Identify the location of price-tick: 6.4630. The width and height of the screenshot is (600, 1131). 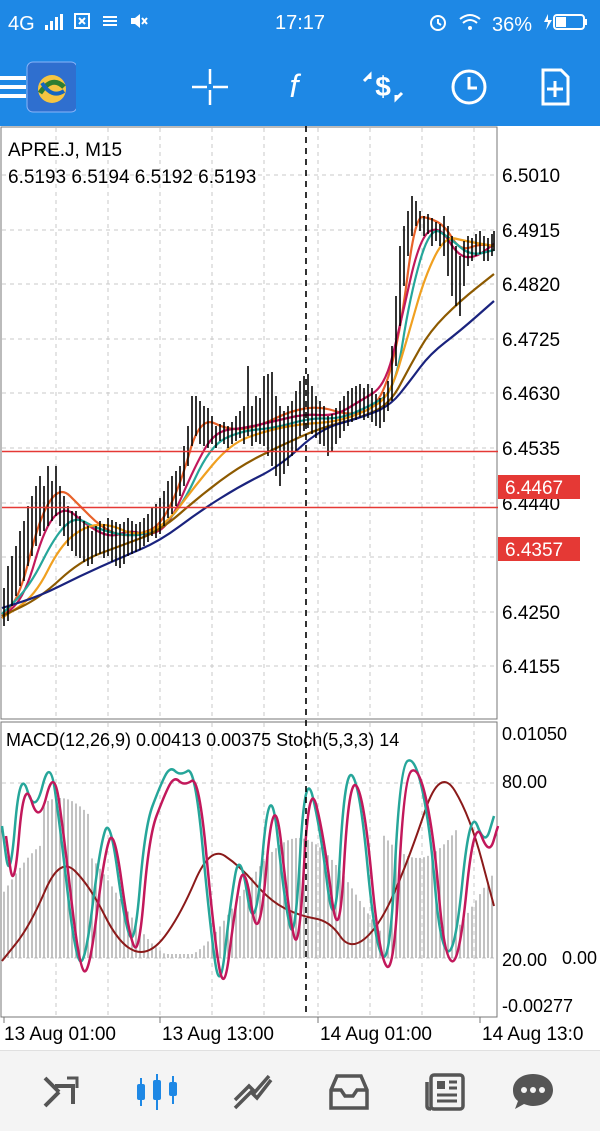
(531, 394).